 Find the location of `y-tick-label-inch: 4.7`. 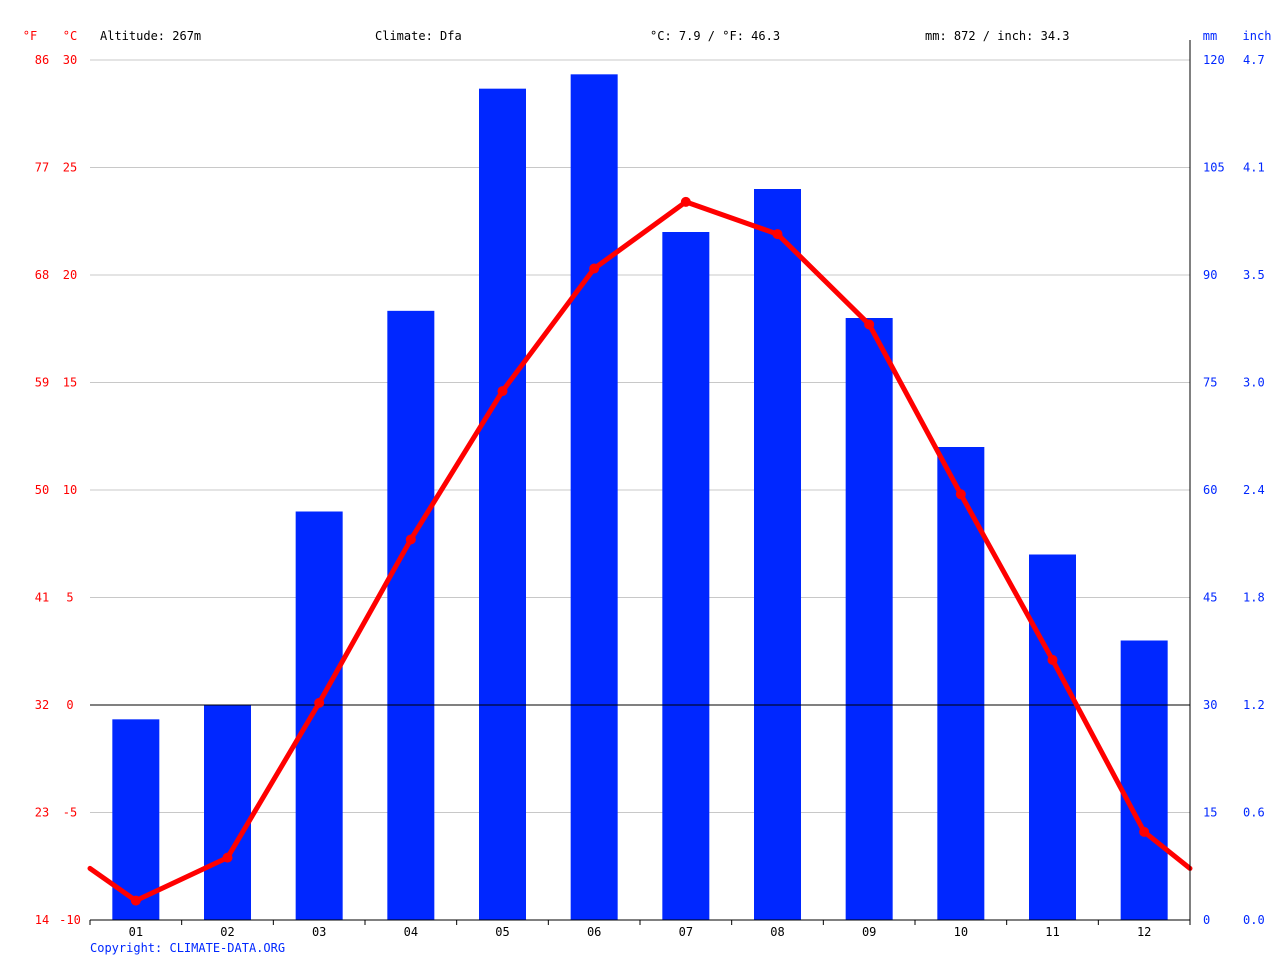

y-tick-label-inch: 4.7 is located at coordinates (1254, 60).